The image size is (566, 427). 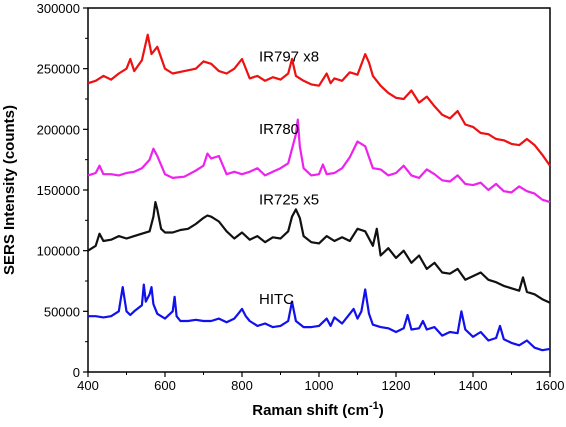 I want to click on x-tick-label: 1600, so click(x=550, y=385).